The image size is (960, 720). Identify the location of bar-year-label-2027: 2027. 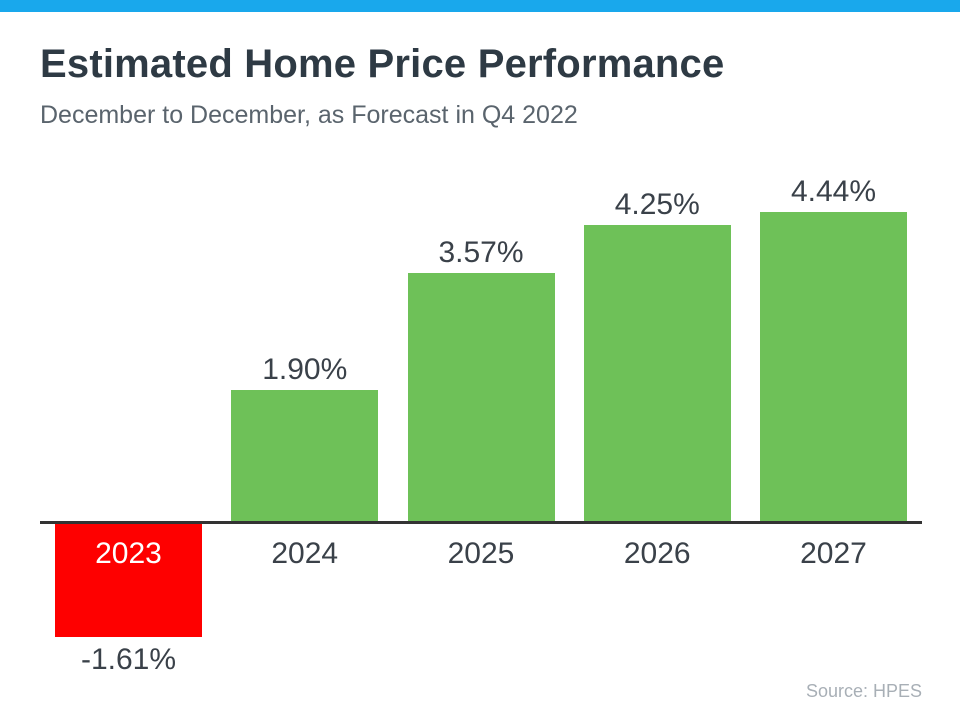
(833, 553).